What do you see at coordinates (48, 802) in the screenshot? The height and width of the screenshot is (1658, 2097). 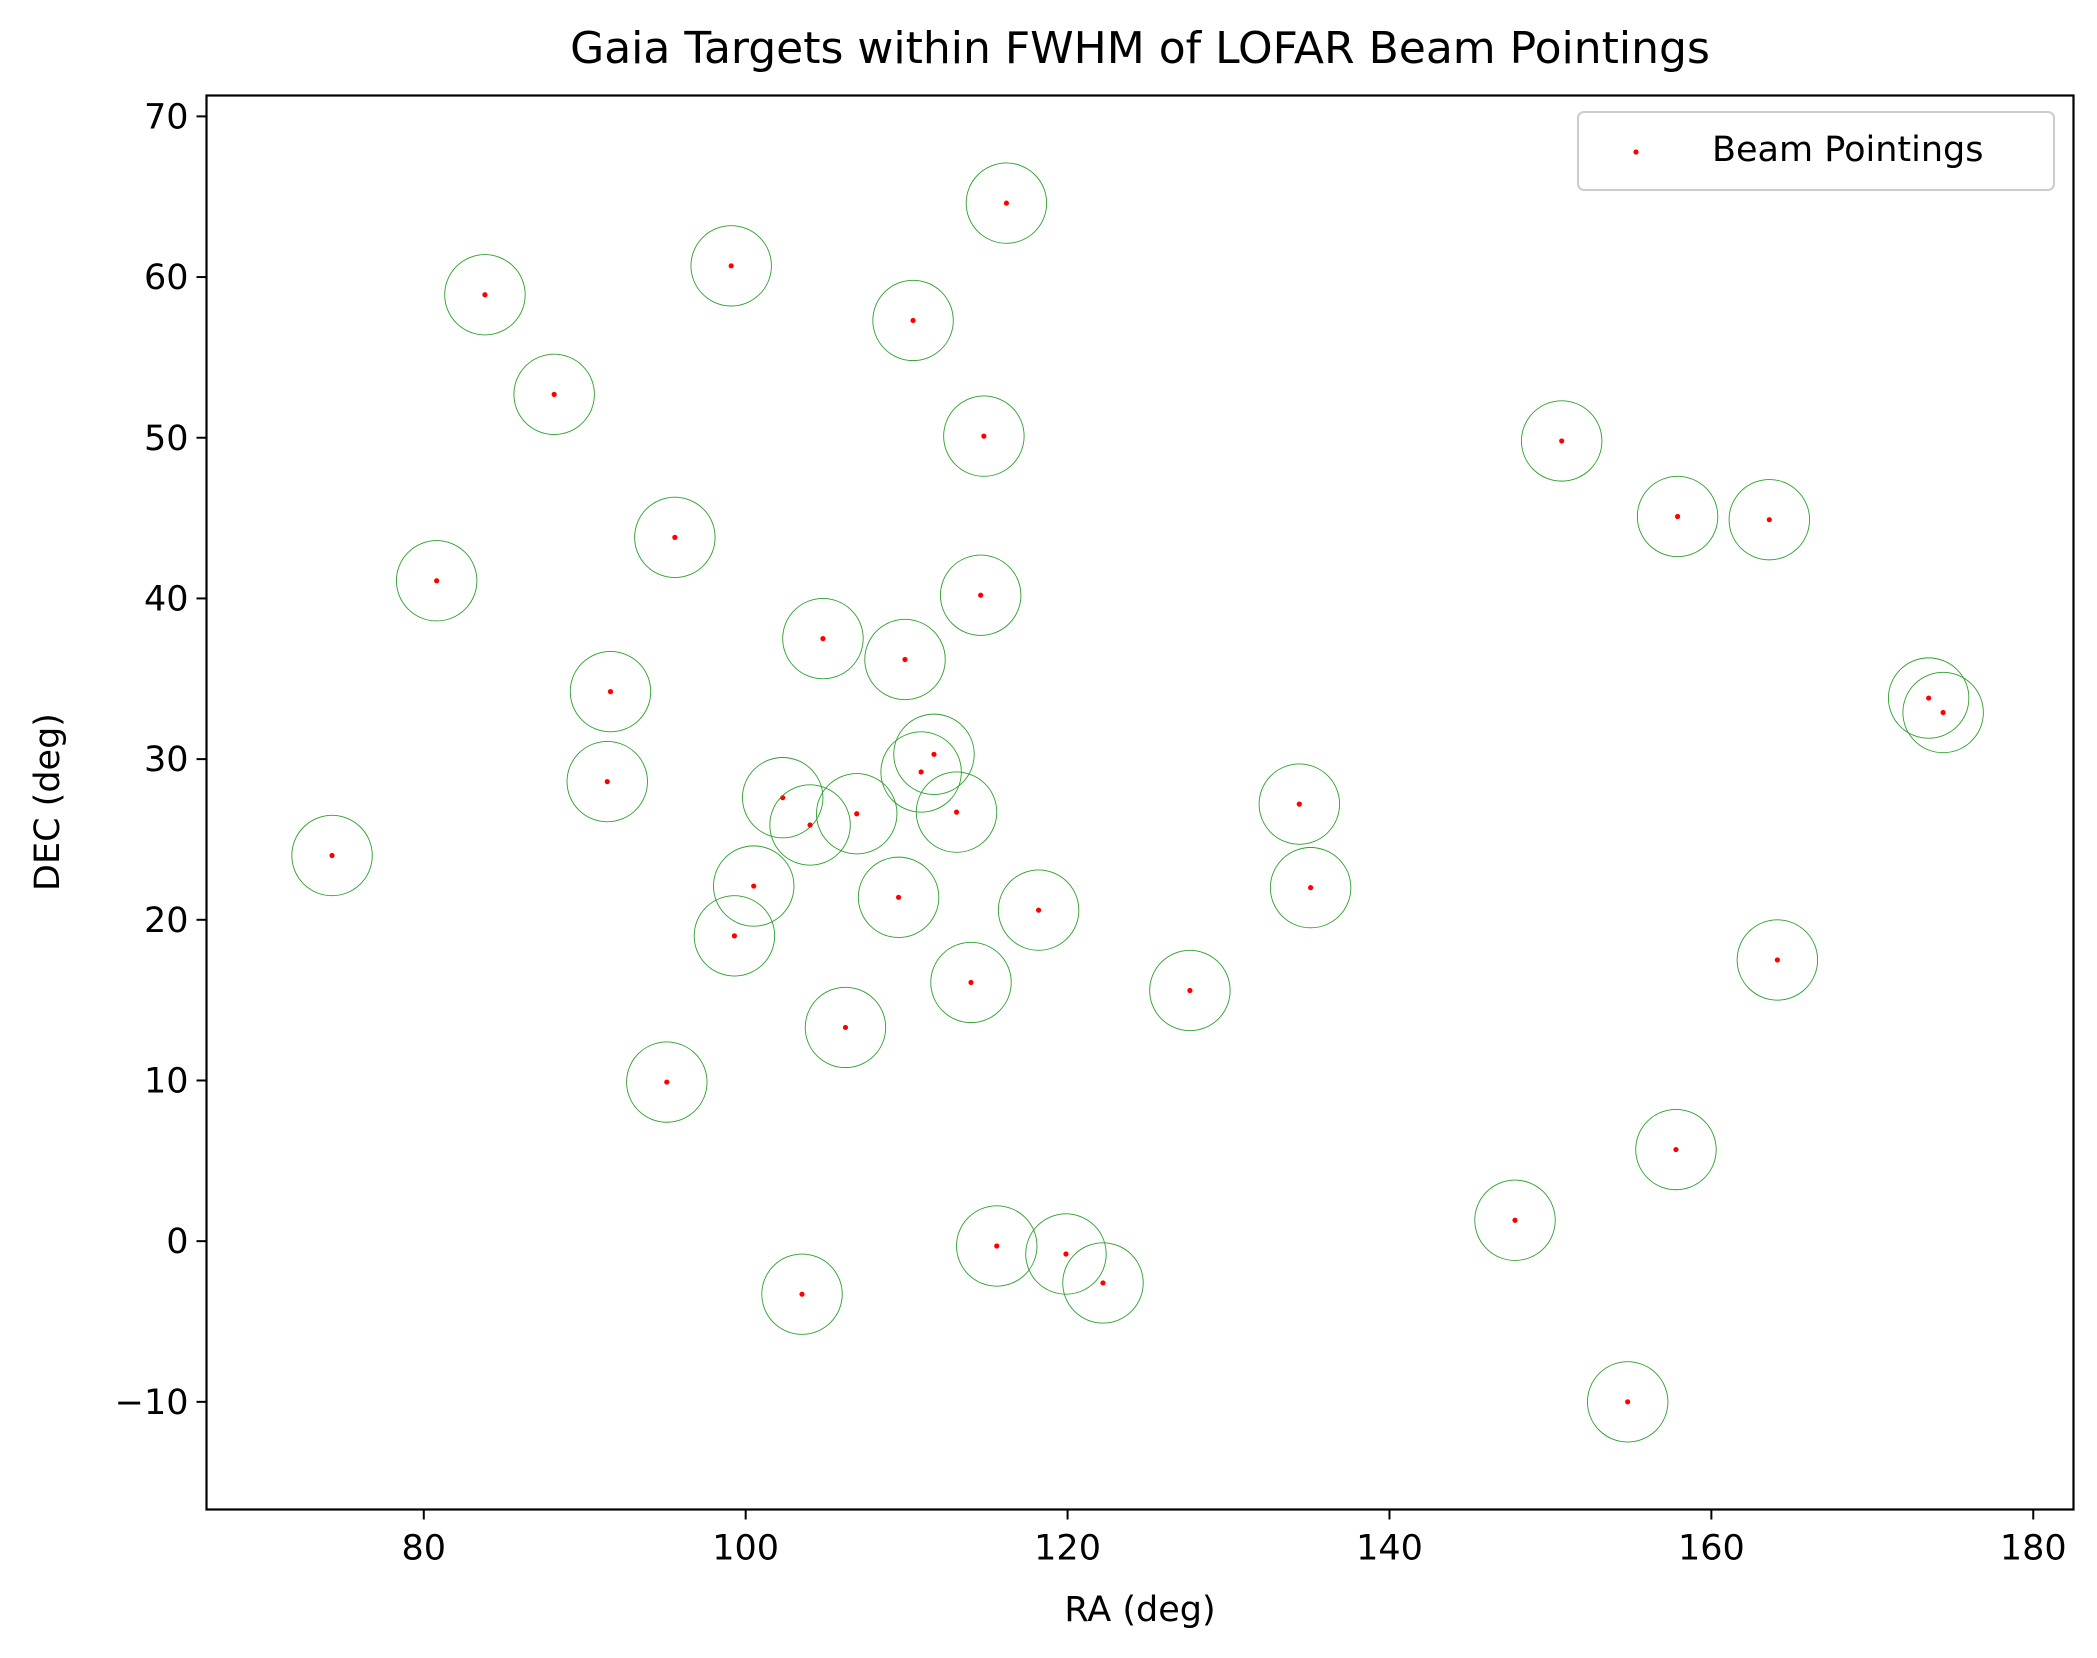 I see `y-axis-label: DEC (deg)` at bounding box center [48, 802].